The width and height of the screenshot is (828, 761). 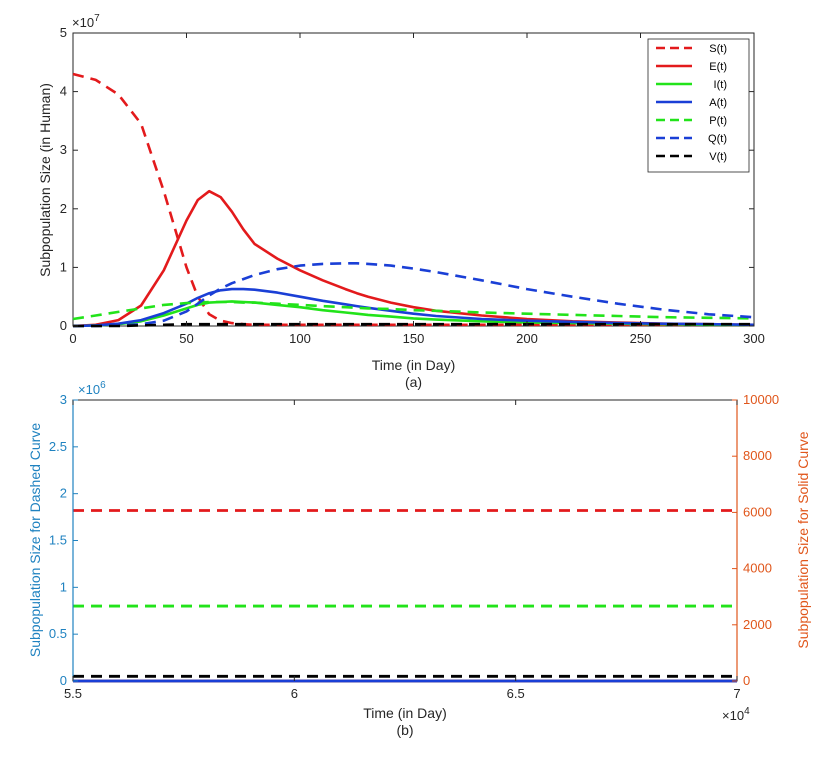 What do you see at coordinates (757, 455) in the screenshot?
I see `y-tick-label-right: 8000` at bounding box center [757, 455].